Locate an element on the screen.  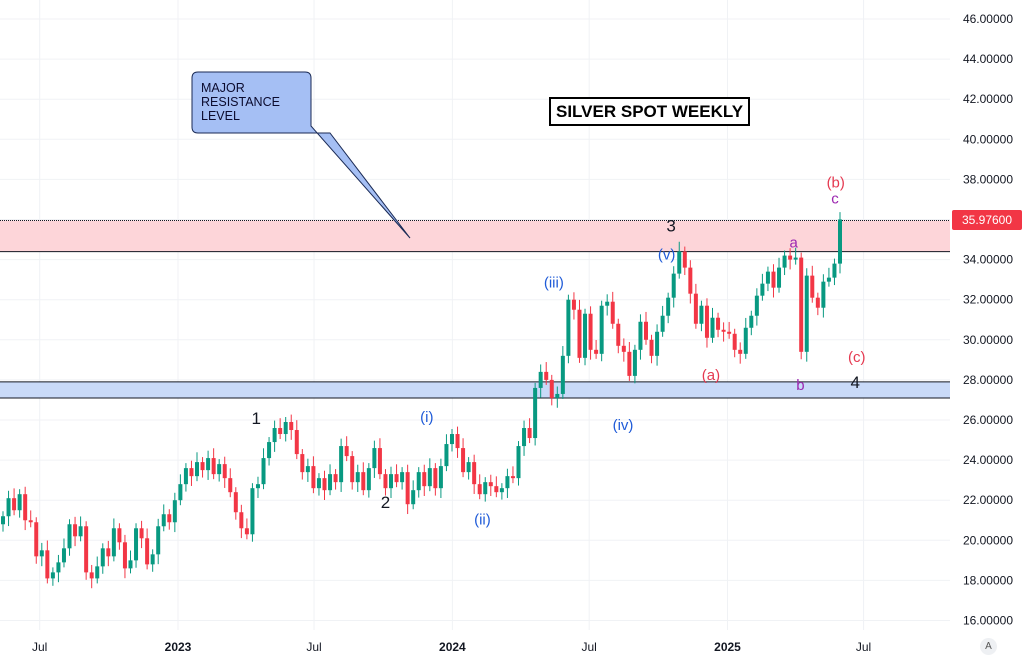
x-tick-label: 2023 is located at coordinates (178, 647).